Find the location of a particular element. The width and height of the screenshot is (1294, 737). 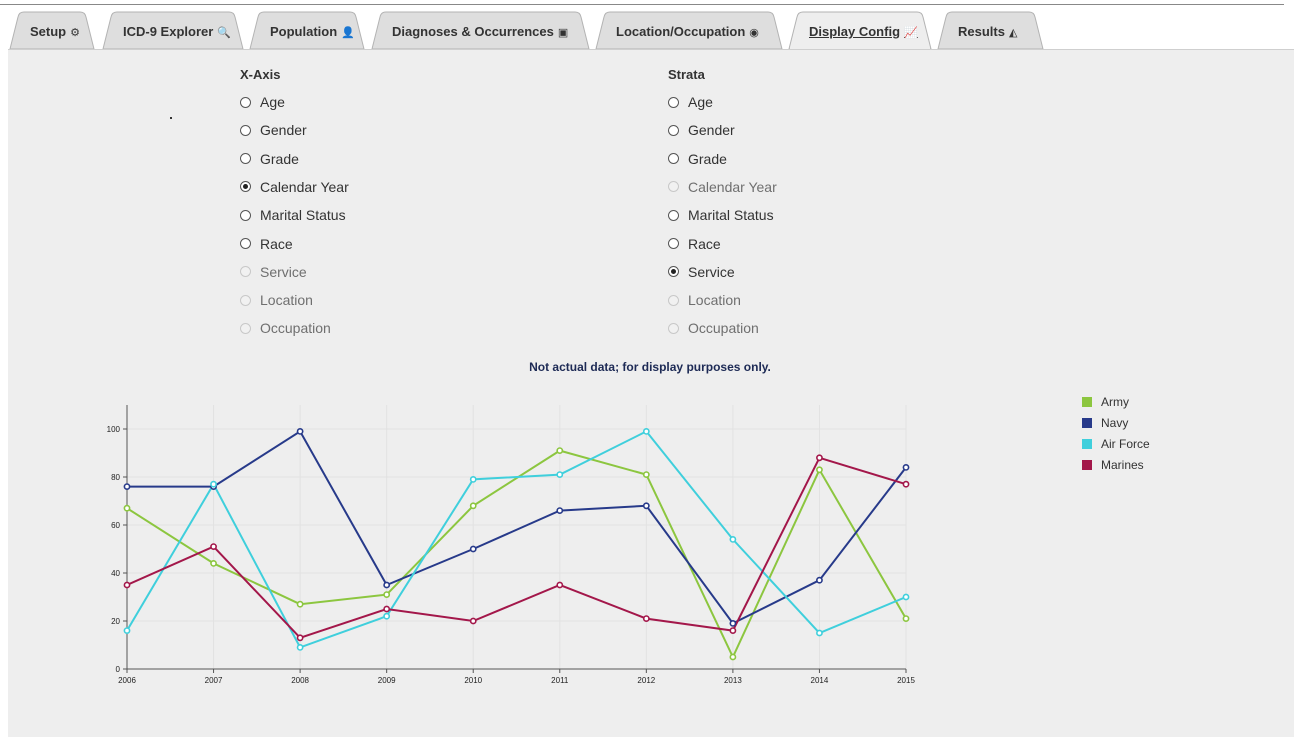

xaxis-option-age: Age is located at coordinates (262, 102).